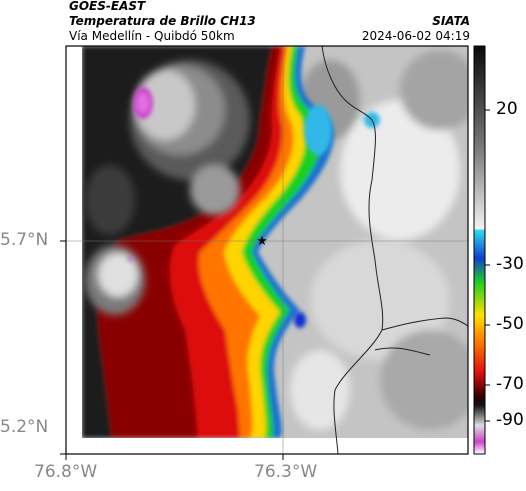 The width and height of the screenshot is (526, 491). What do you see at coordinates (66, 472) in the screenshot?
I see `lon-label-1: 76.8°W` at bounding box center [66, 472].